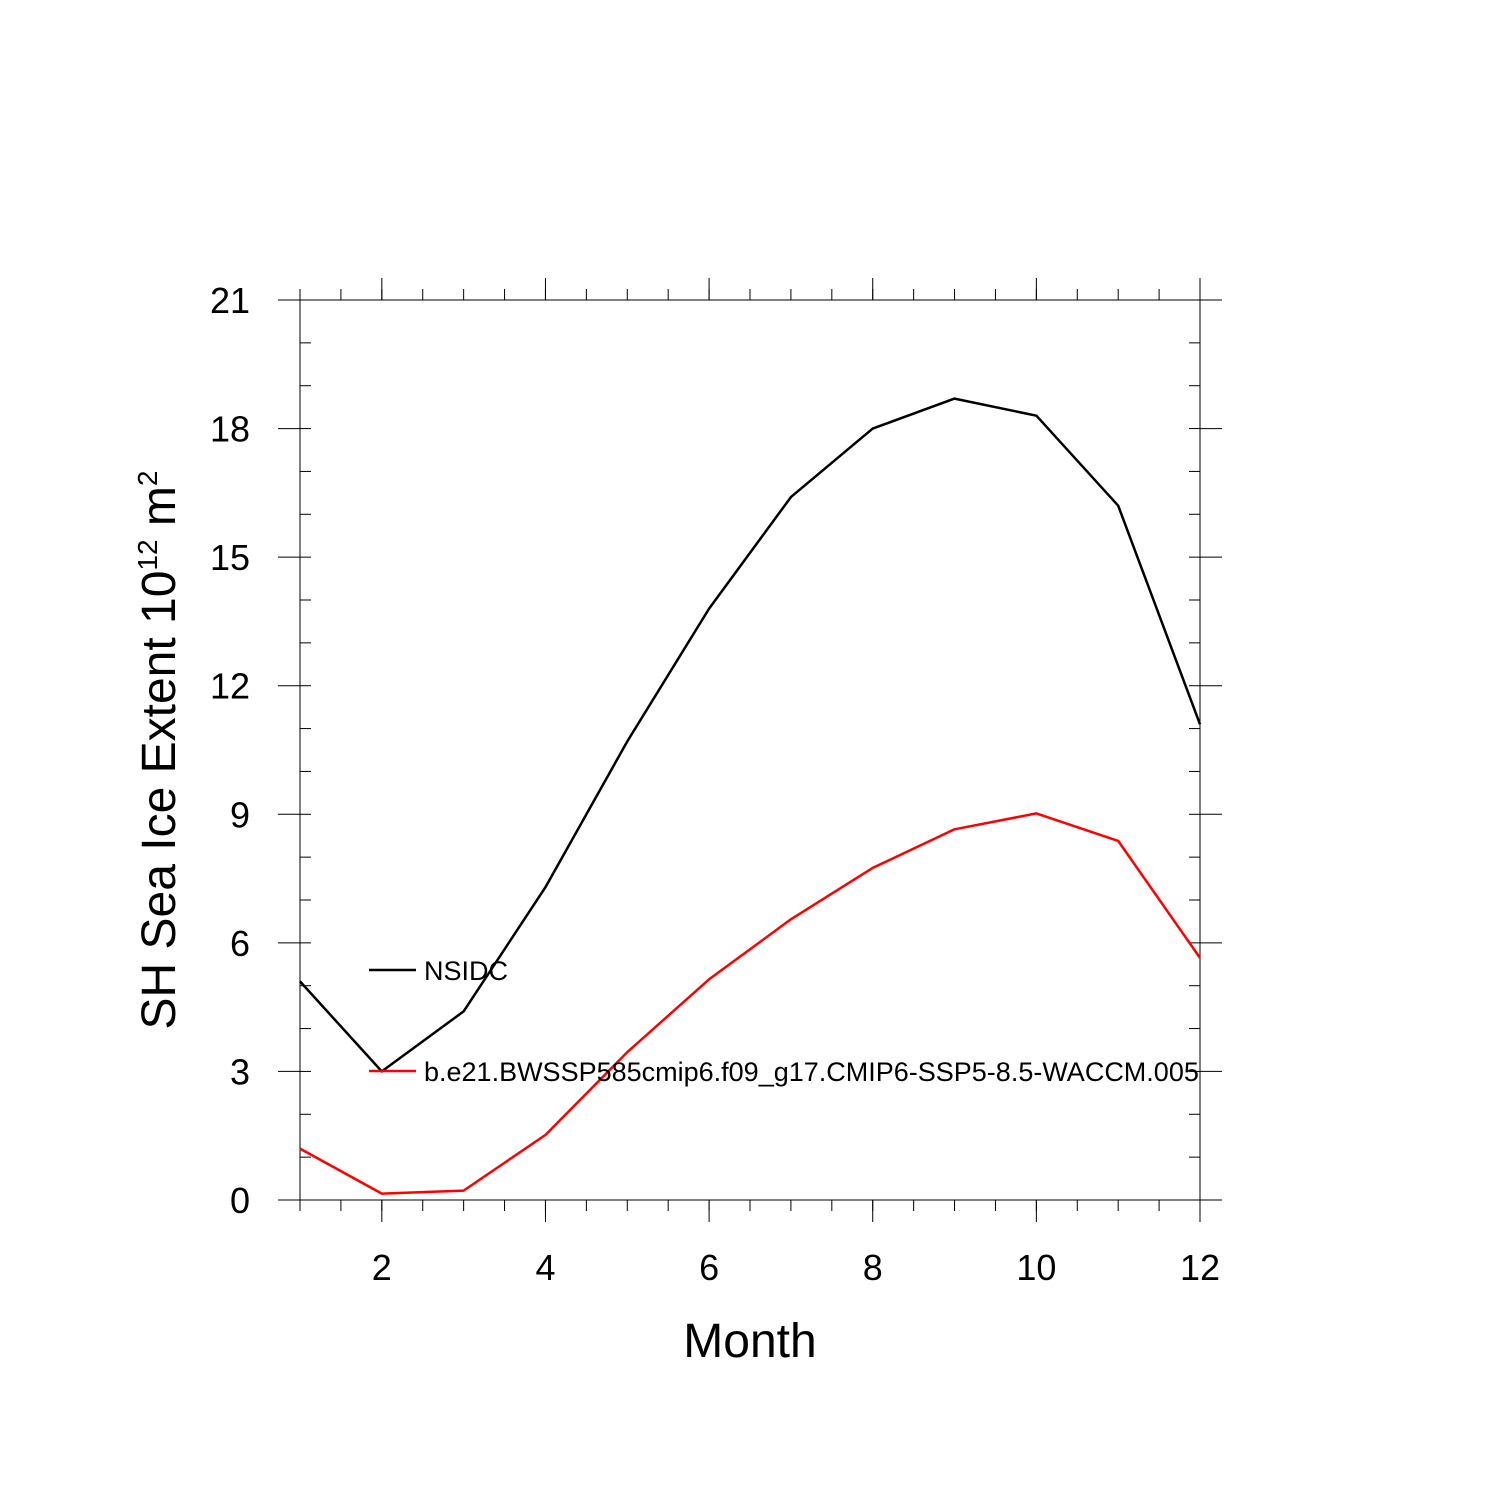 The image size is (1500, 1500). Describe the element at coordinates (230, 429) in the screenshot. I see `y-tick-label: 18` at that location.